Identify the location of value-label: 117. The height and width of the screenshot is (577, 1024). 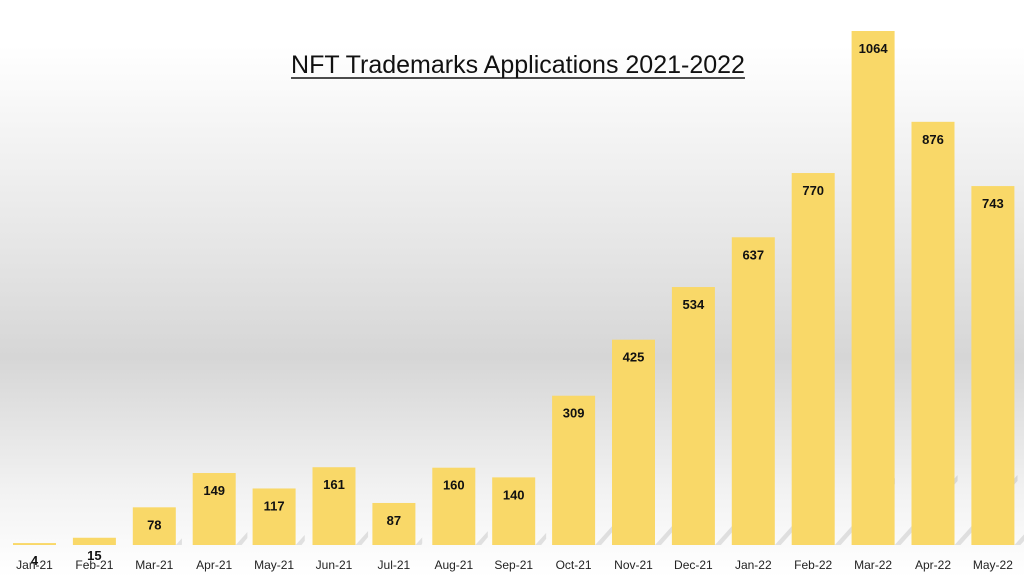
(274, 505).